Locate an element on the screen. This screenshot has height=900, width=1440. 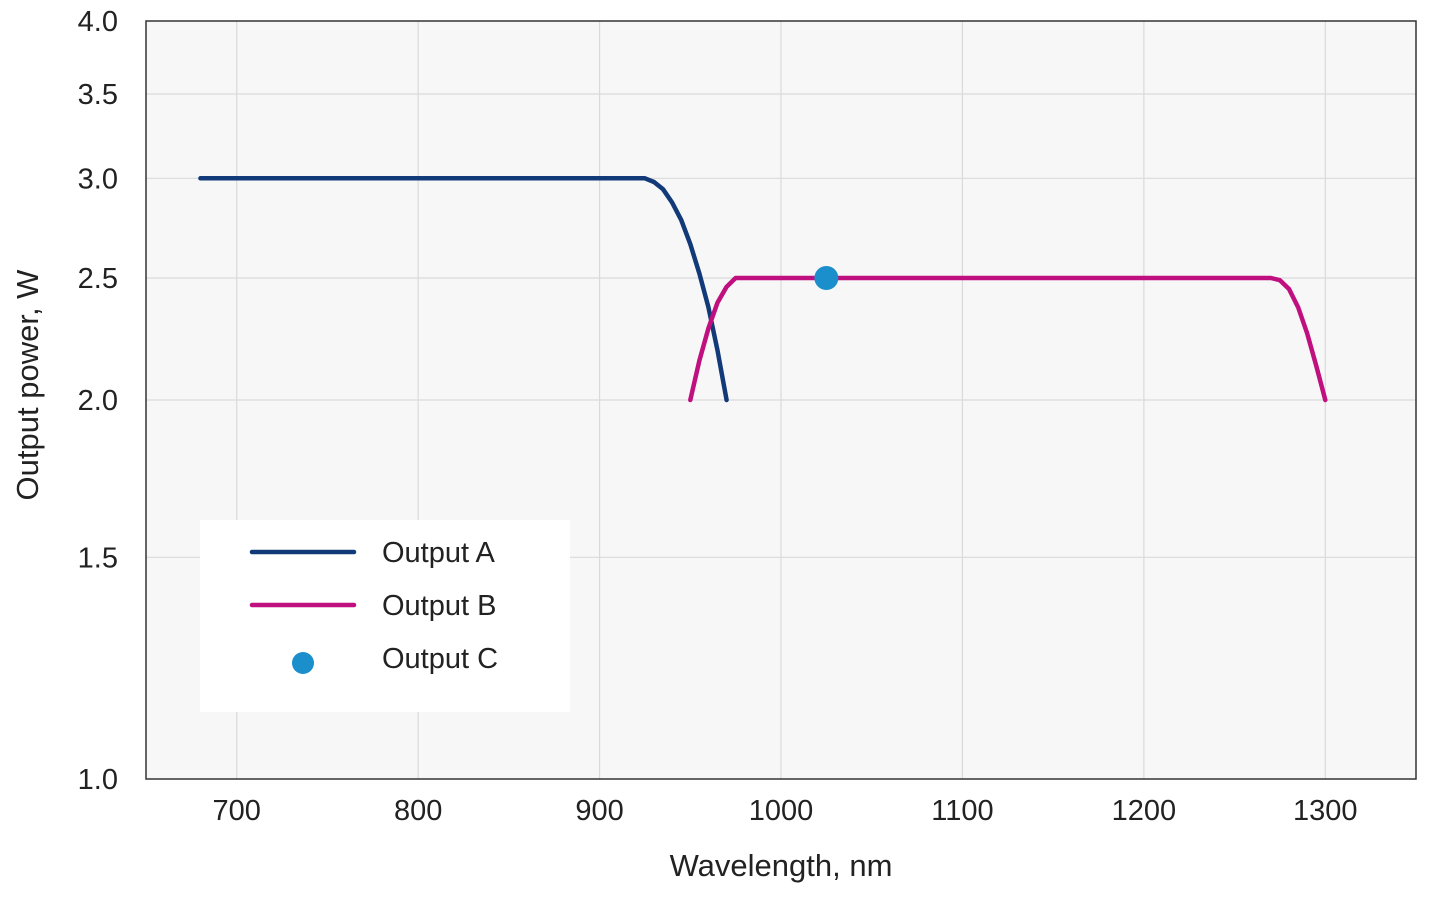
legend-label-output-a: Output A is located at coordinates (439, 553).